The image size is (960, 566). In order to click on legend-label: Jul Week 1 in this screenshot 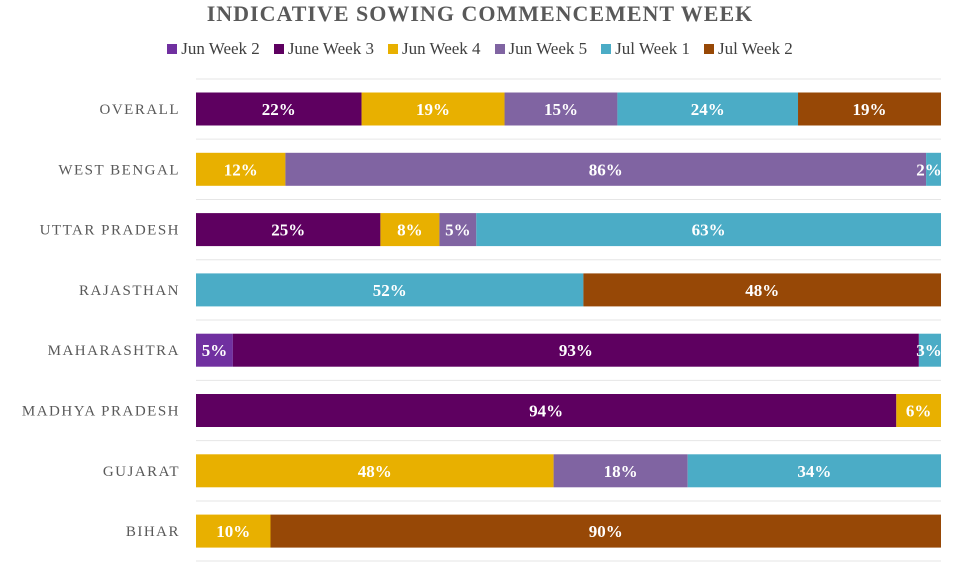, I will do `click(652, 48)`.